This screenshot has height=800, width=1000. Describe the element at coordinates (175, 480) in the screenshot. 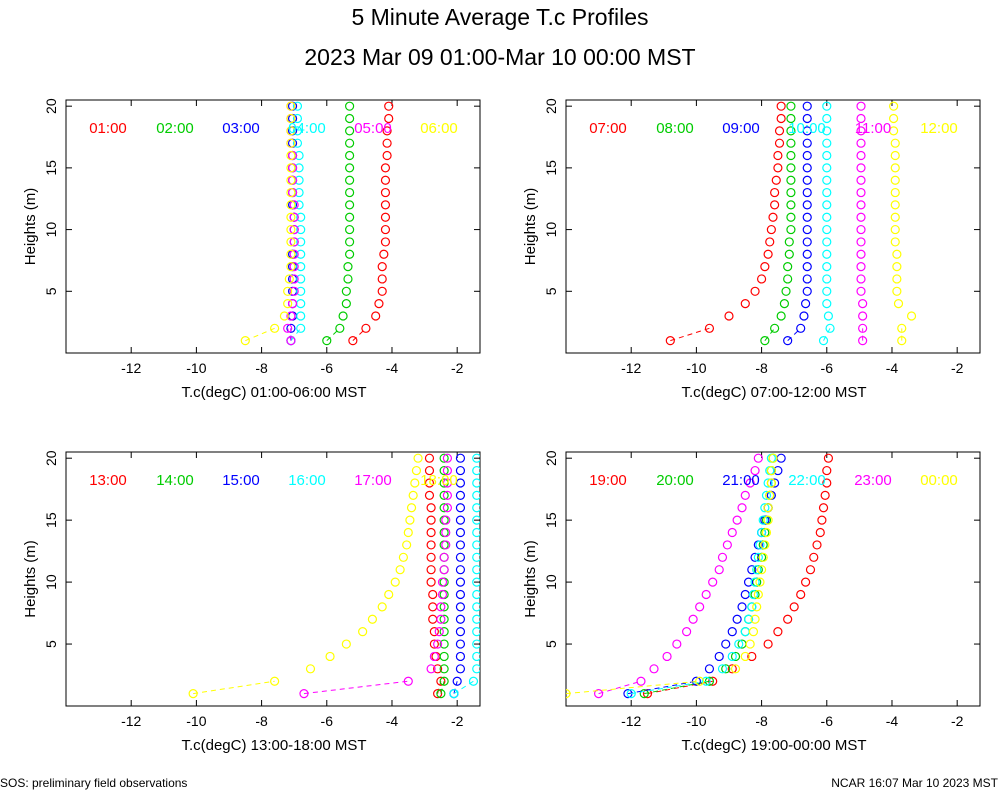

I see `legend-14:00: 14:00` at that location.